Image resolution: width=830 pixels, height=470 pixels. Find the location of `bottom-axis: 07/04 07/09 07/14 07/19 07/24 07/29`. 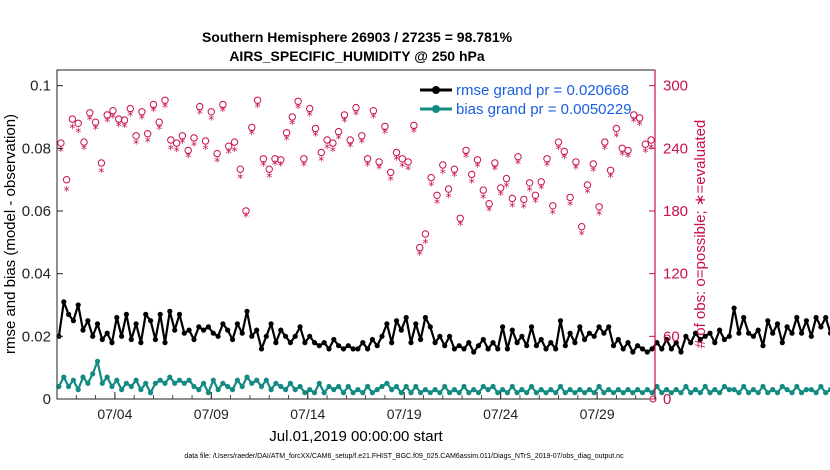

bottom-axis: 07/04 07/09 07/14 07/19 07/24 07/29 is located at coordinates (356, 407).